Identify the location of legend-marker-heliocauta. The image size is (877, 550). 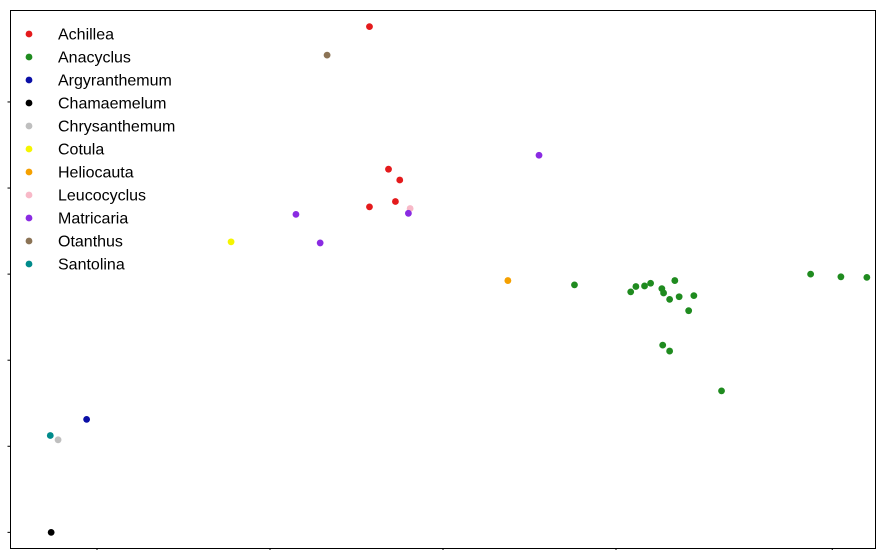
(29, 172).